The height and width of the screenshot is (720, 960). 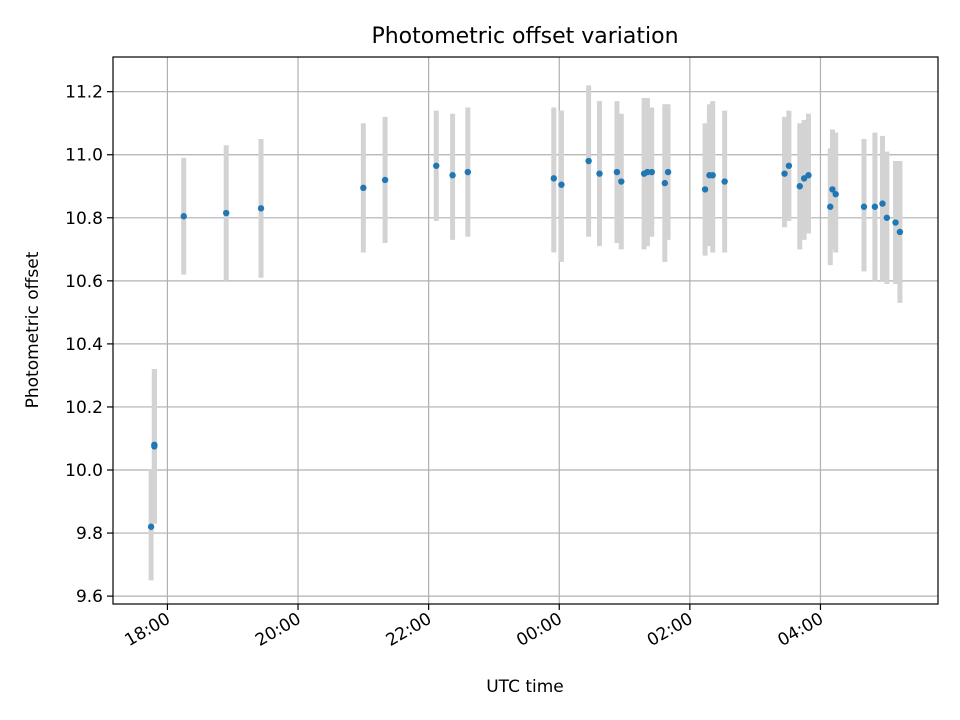 I want to click on y-tick-label: 10.4, so click(x=84, y=345).